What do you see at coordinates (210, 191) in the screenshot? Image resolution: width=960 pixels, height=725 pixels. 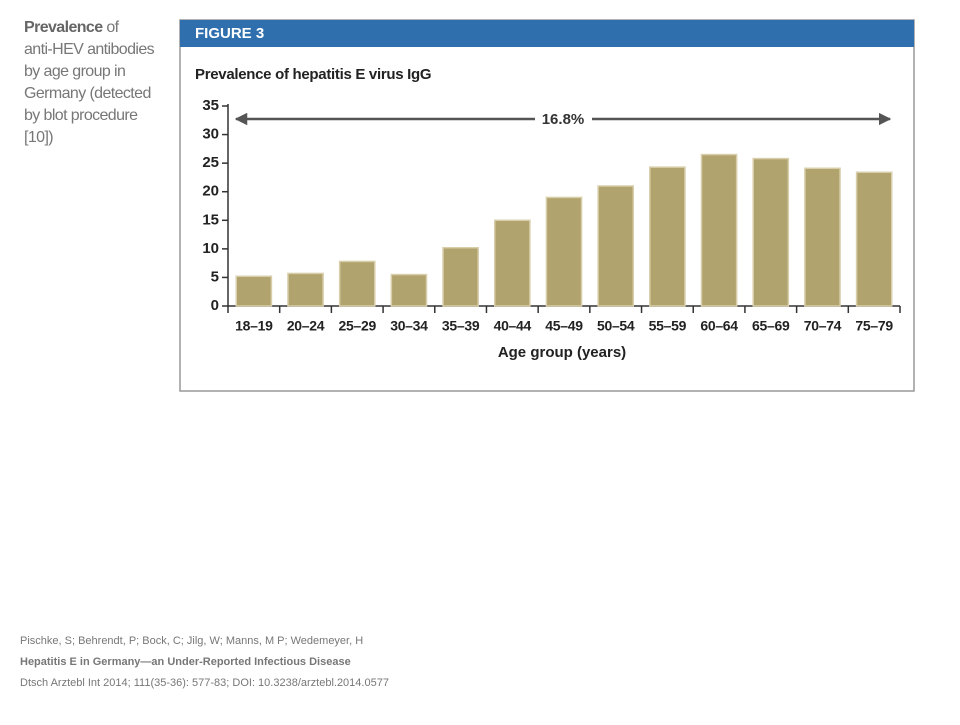 I see `y-tick-label: 20` at bounding box center [210, 191].